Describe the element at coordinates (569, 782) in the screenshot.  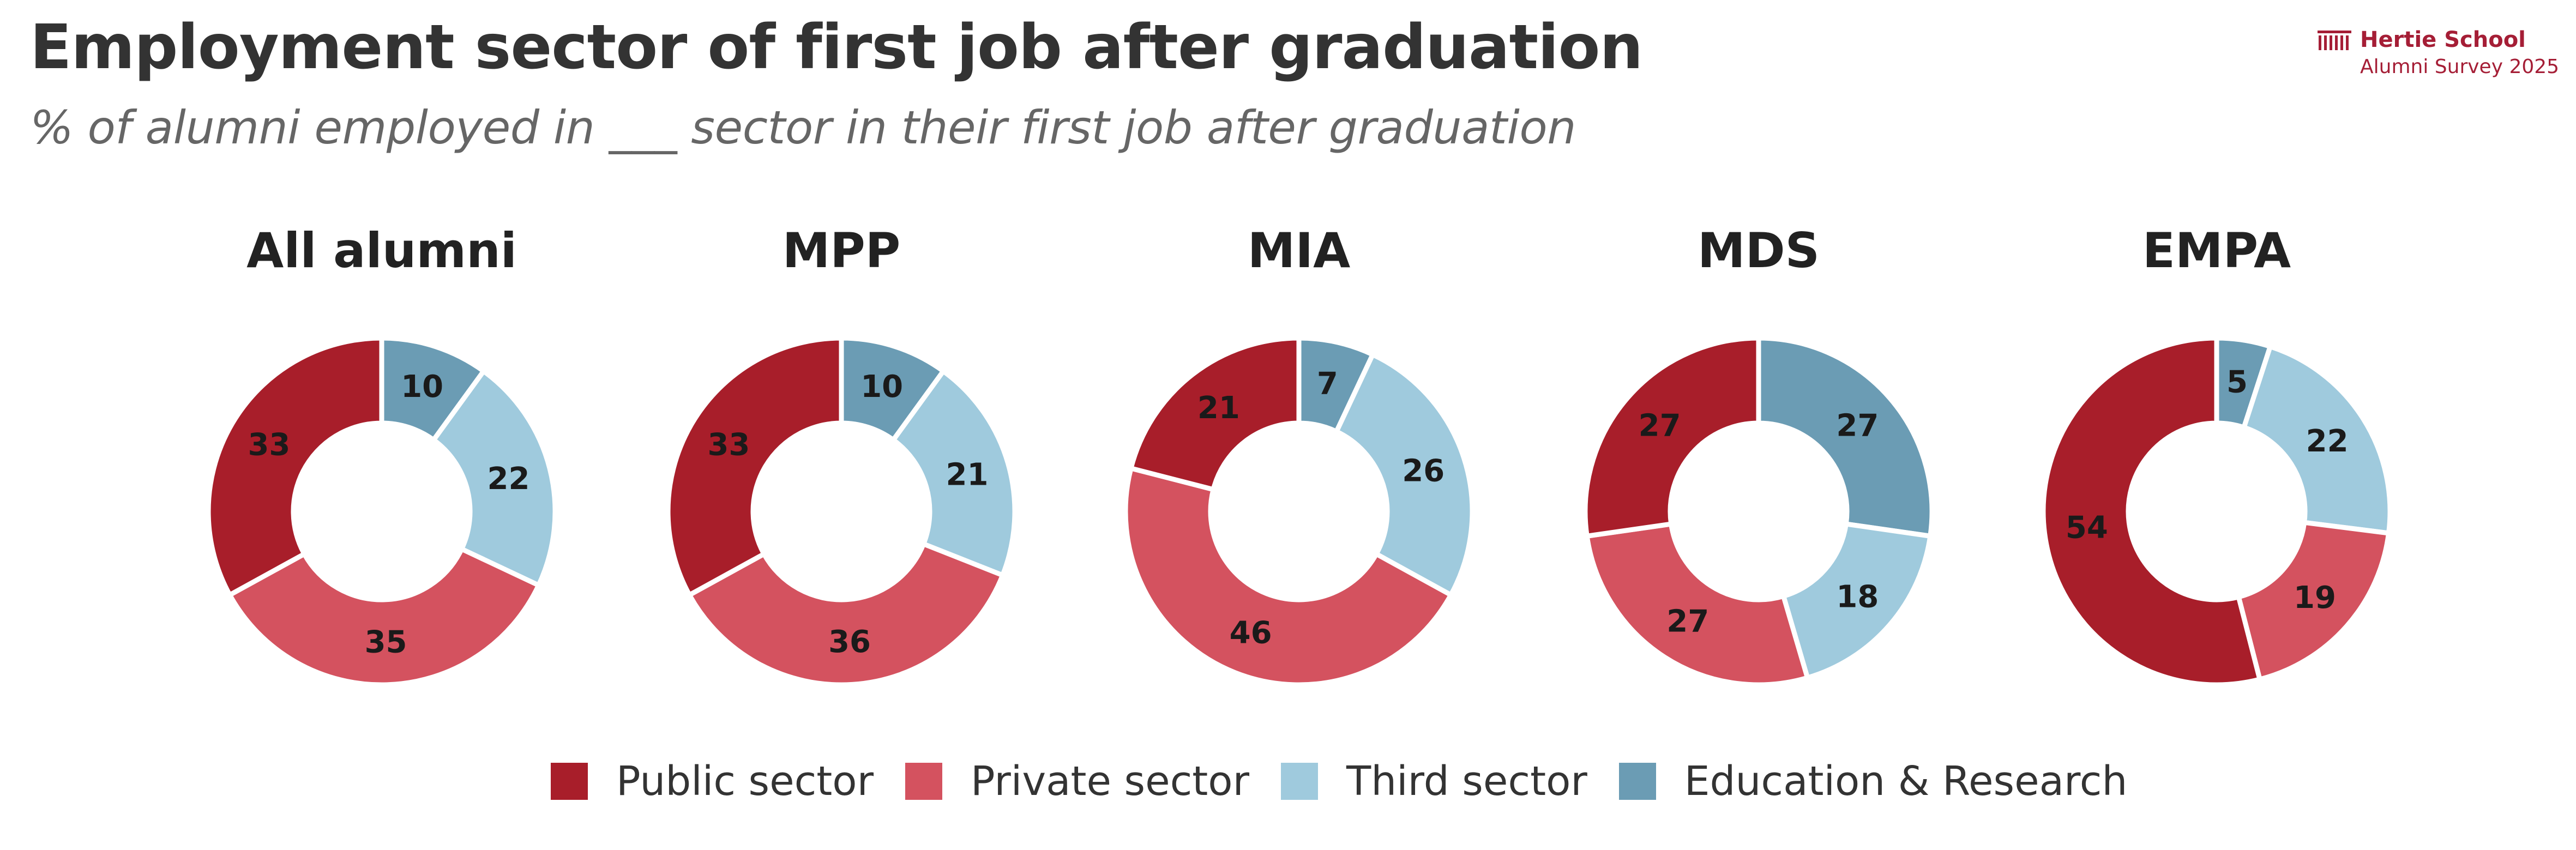
I see `legend-swatch-public` at that location.